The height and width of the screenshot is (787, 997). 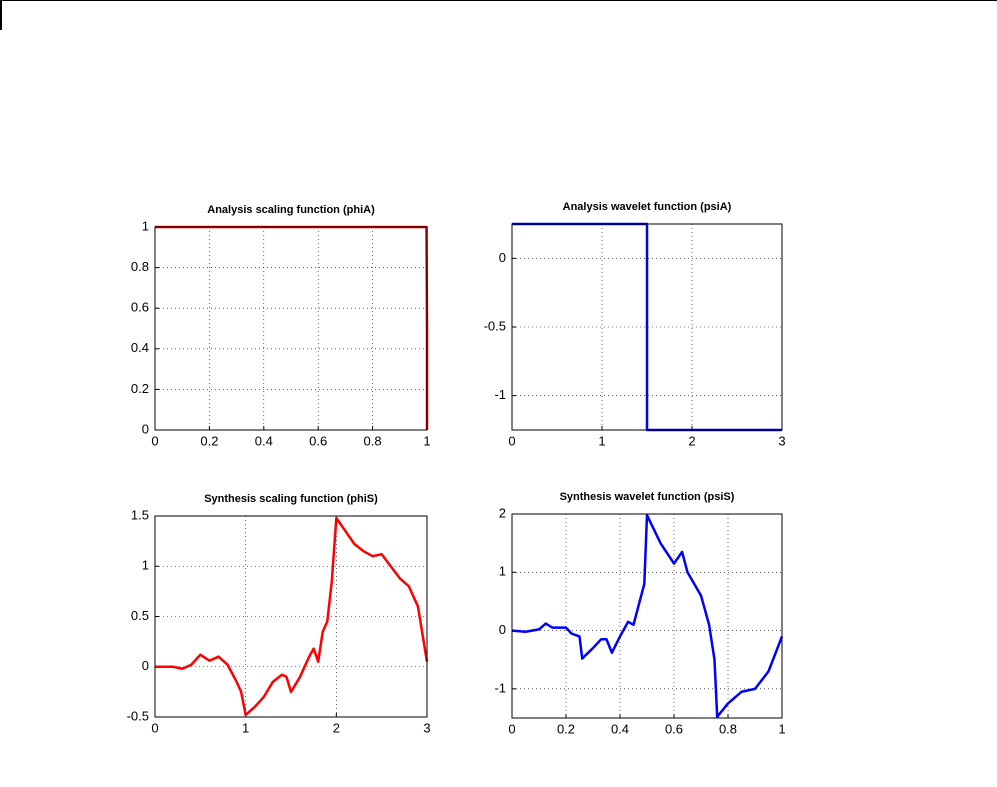 What do you see at coordinates (140, 266) in the screenshot?
I see `y-tick-label: 0.8` at bounding box center [140, 266].